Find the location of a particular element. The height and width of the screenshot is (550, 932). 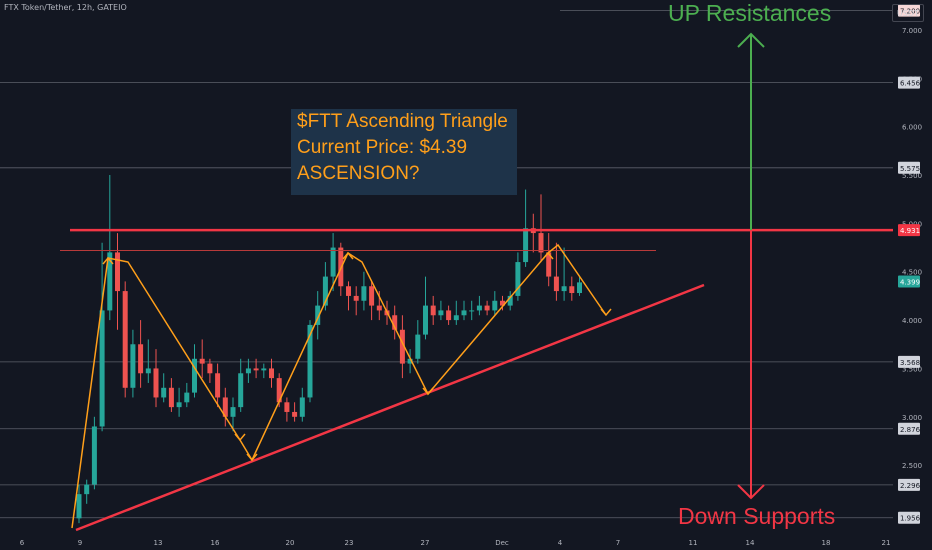

time-tick-label: 9 is located at coordinates (80, 543).